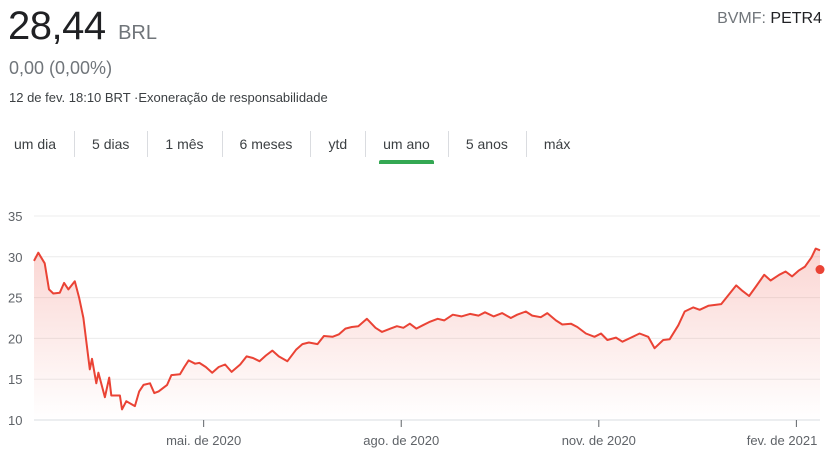 This screenshot has height=451, width=838. I want to click on x-tick-label: ago. de 2020, so click(401, 440).